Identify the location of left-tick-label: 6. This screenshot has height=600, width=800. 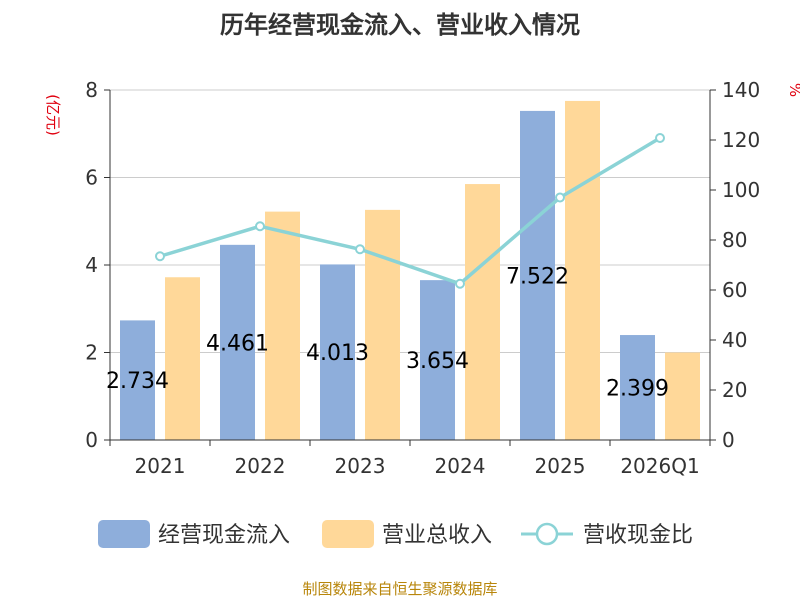
(91, 178).